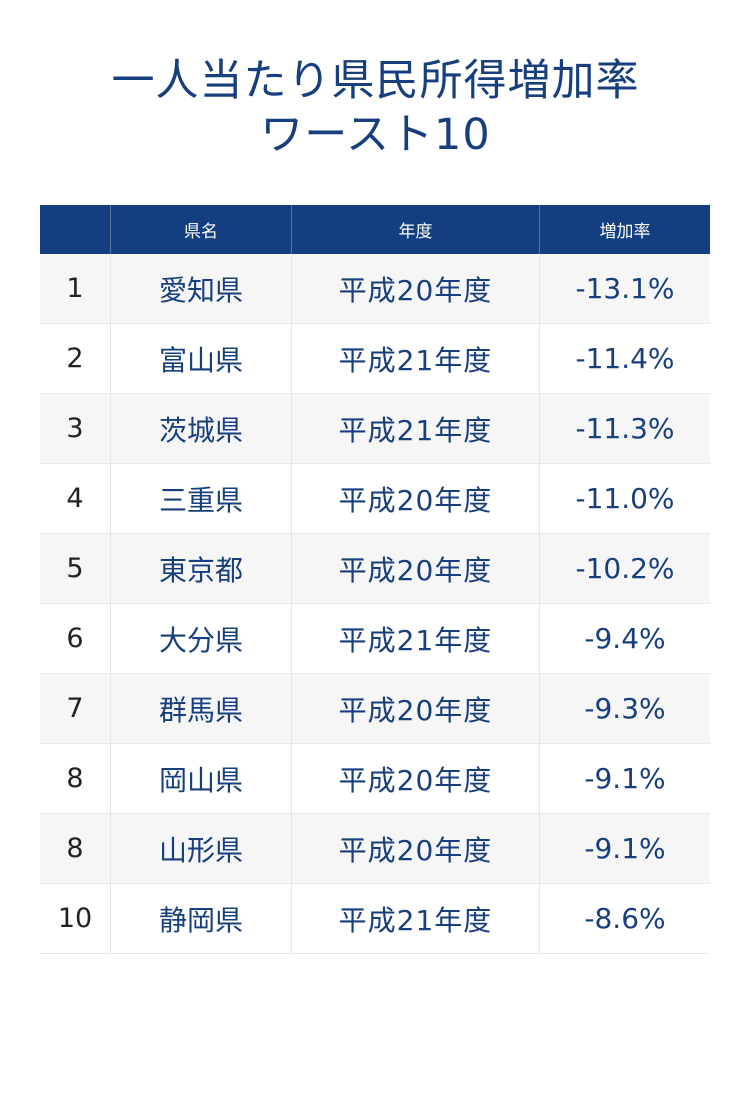  Describe the element at coordinates (75, 428) in the screenshot. I see `cell-rank: 3` at that location.